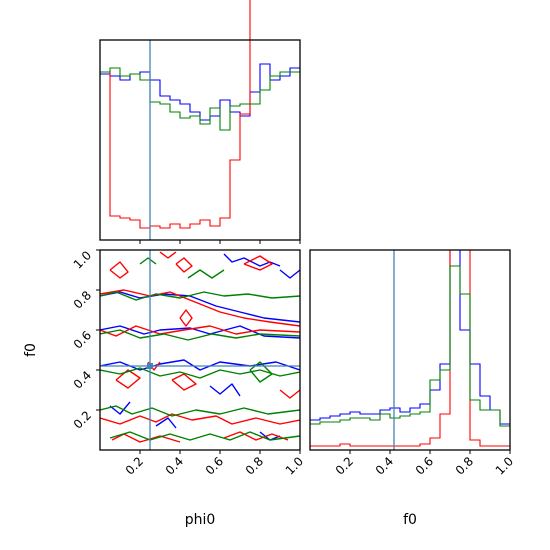  What do you see at coordinates (82, 299) in the screenshot?
I see `f0-tick-label-4: 0.8` at bounding box center [82, 299].